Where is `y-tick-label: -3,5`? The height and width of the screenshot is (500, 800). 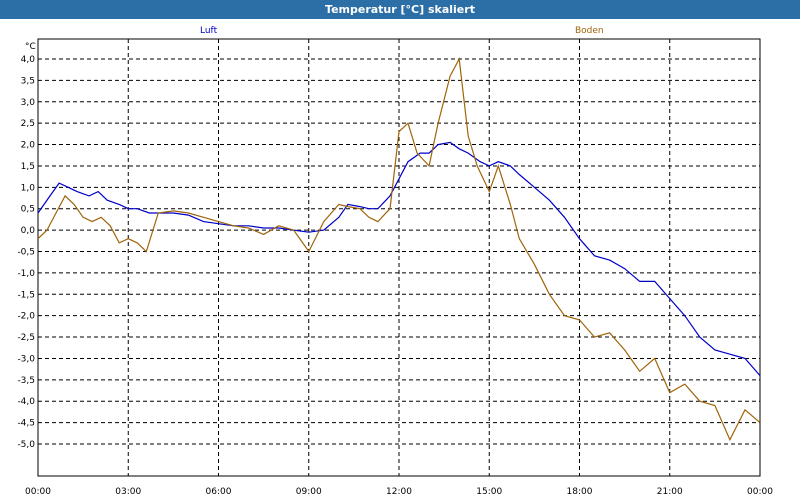
y-tick-label: -3,5 is located at coordinates (26, 381).